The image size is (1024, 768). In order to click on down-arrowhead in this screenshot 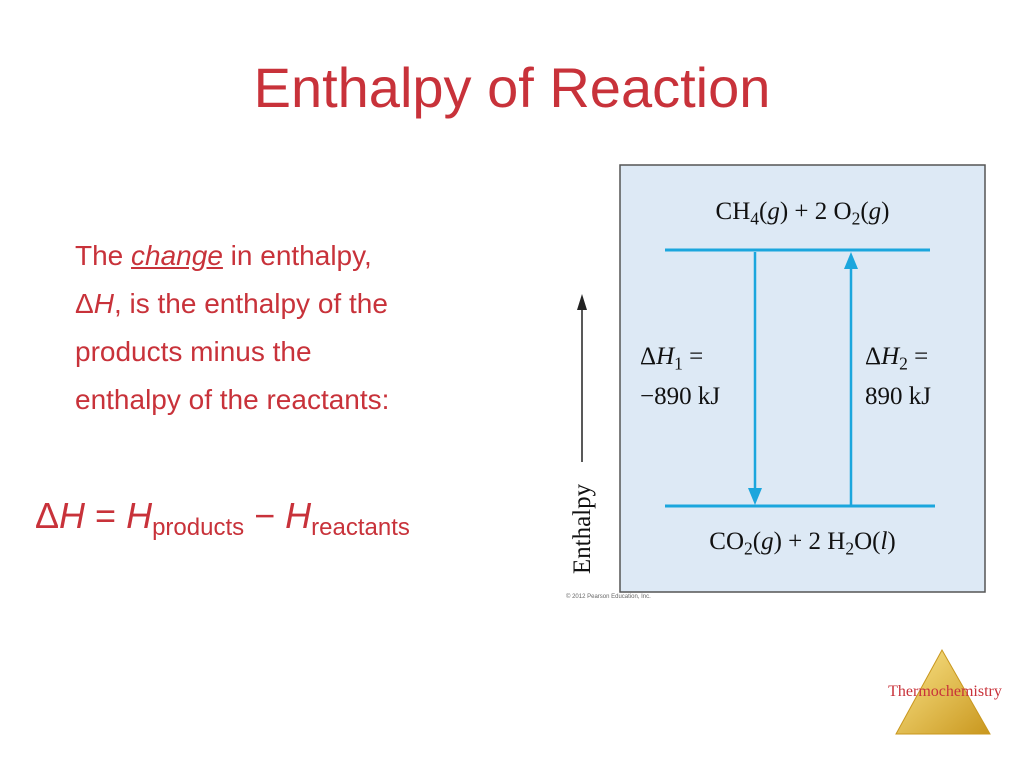, I will do `click(755, 496)`.